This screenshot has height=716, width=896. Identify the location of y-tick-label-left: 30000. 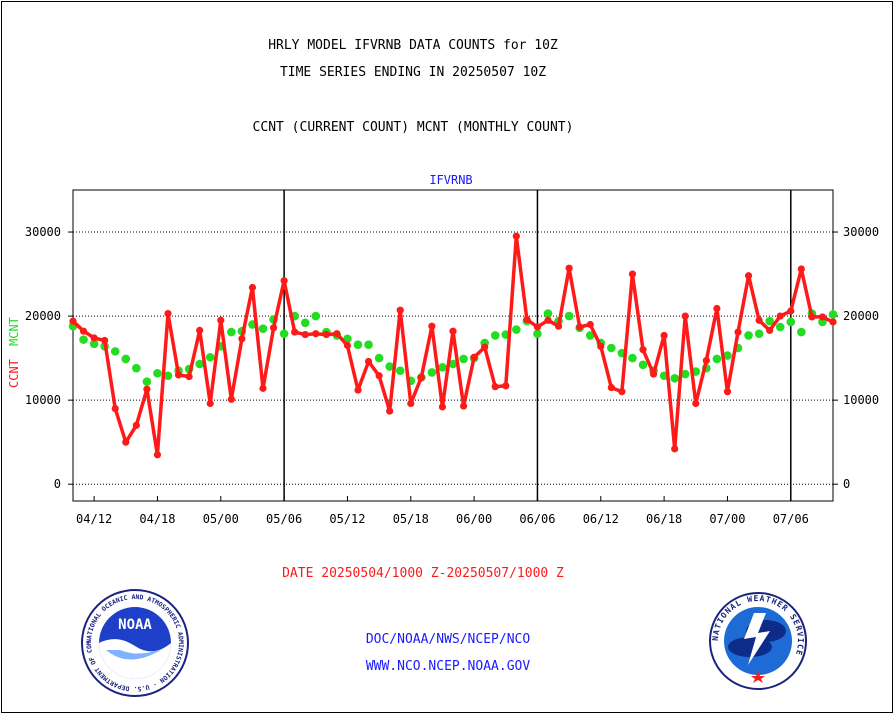
(43, 232).